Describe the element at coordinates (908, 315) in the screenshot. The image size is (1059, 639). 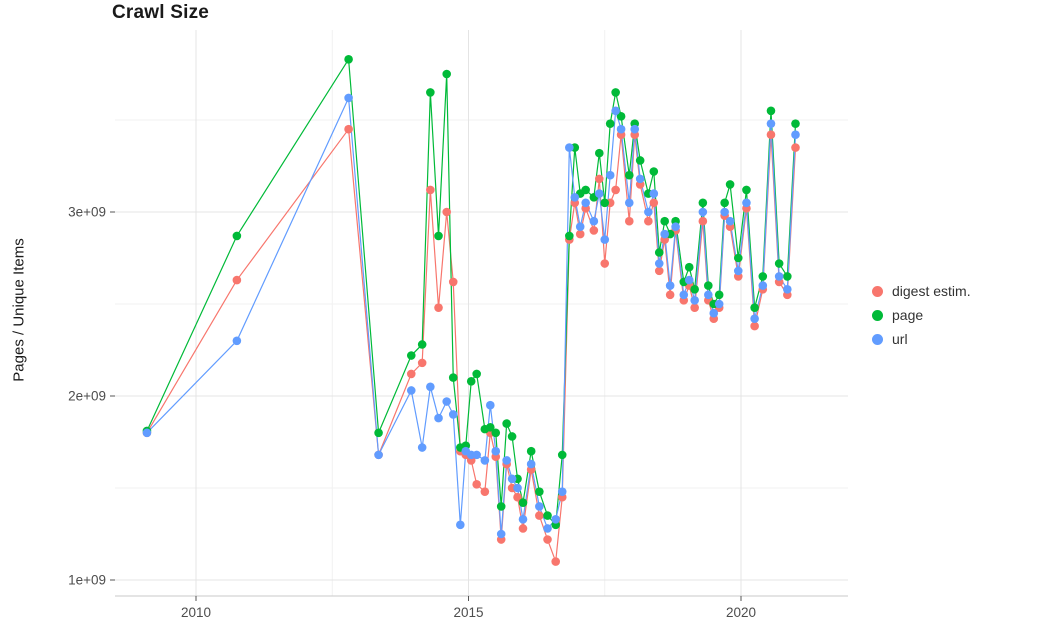
I see `legend-label: page` at that location.